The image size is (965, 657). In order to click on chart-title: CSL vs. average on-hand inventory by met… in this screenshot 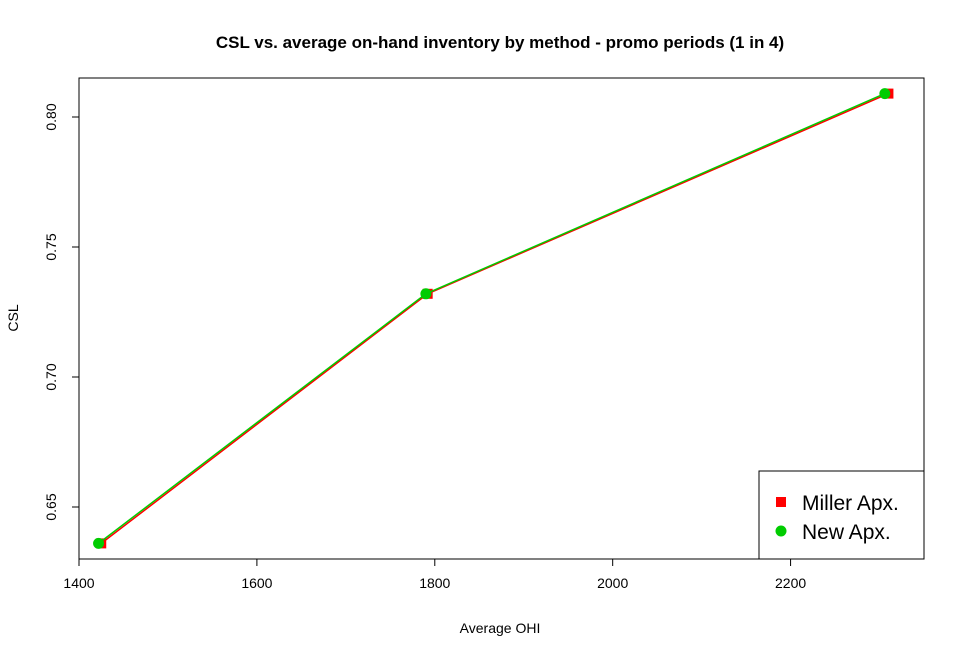, I will do `click(500, 42)`.